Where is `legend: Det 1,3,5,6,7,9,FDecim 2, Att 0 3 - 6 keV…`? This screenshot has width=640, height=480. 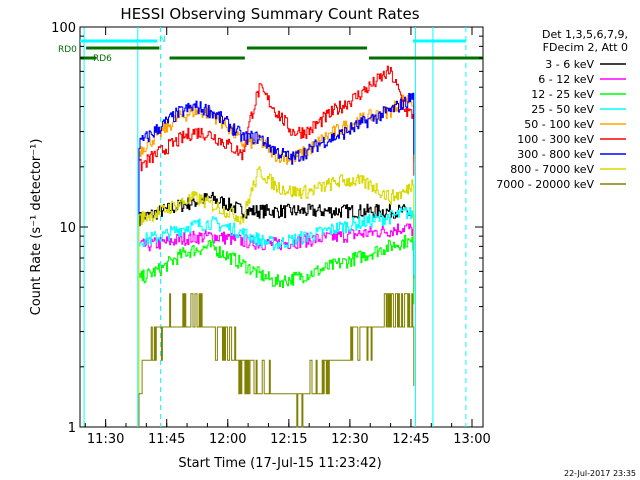 legend: Det 1,3,5,6,7,9,FDecim 2, Att 0 3 - 6 keV… is located at coordinates (562, 109).